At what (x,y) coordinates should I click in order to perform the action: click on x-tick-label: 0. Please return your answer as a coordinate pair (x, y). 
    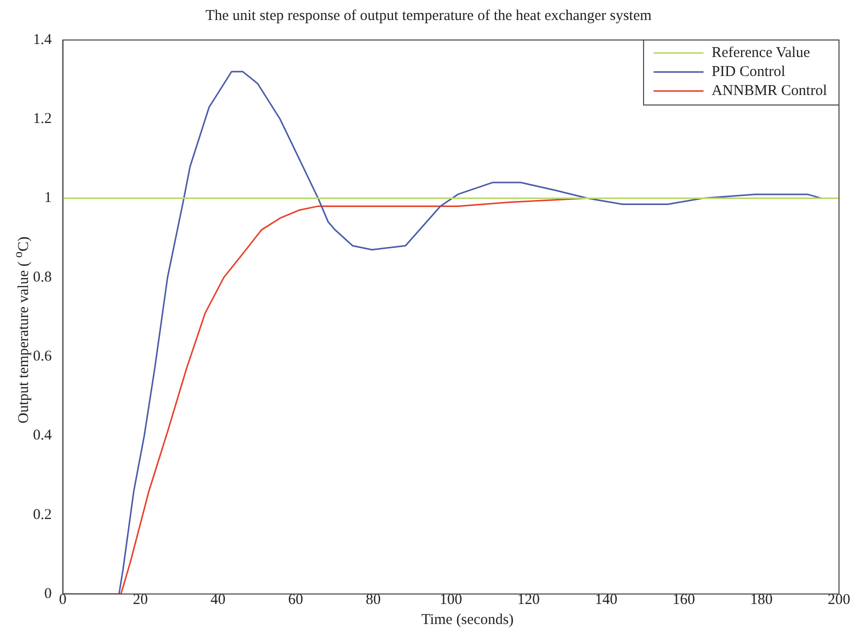
    Looking at the image, I should click on (62, 600).